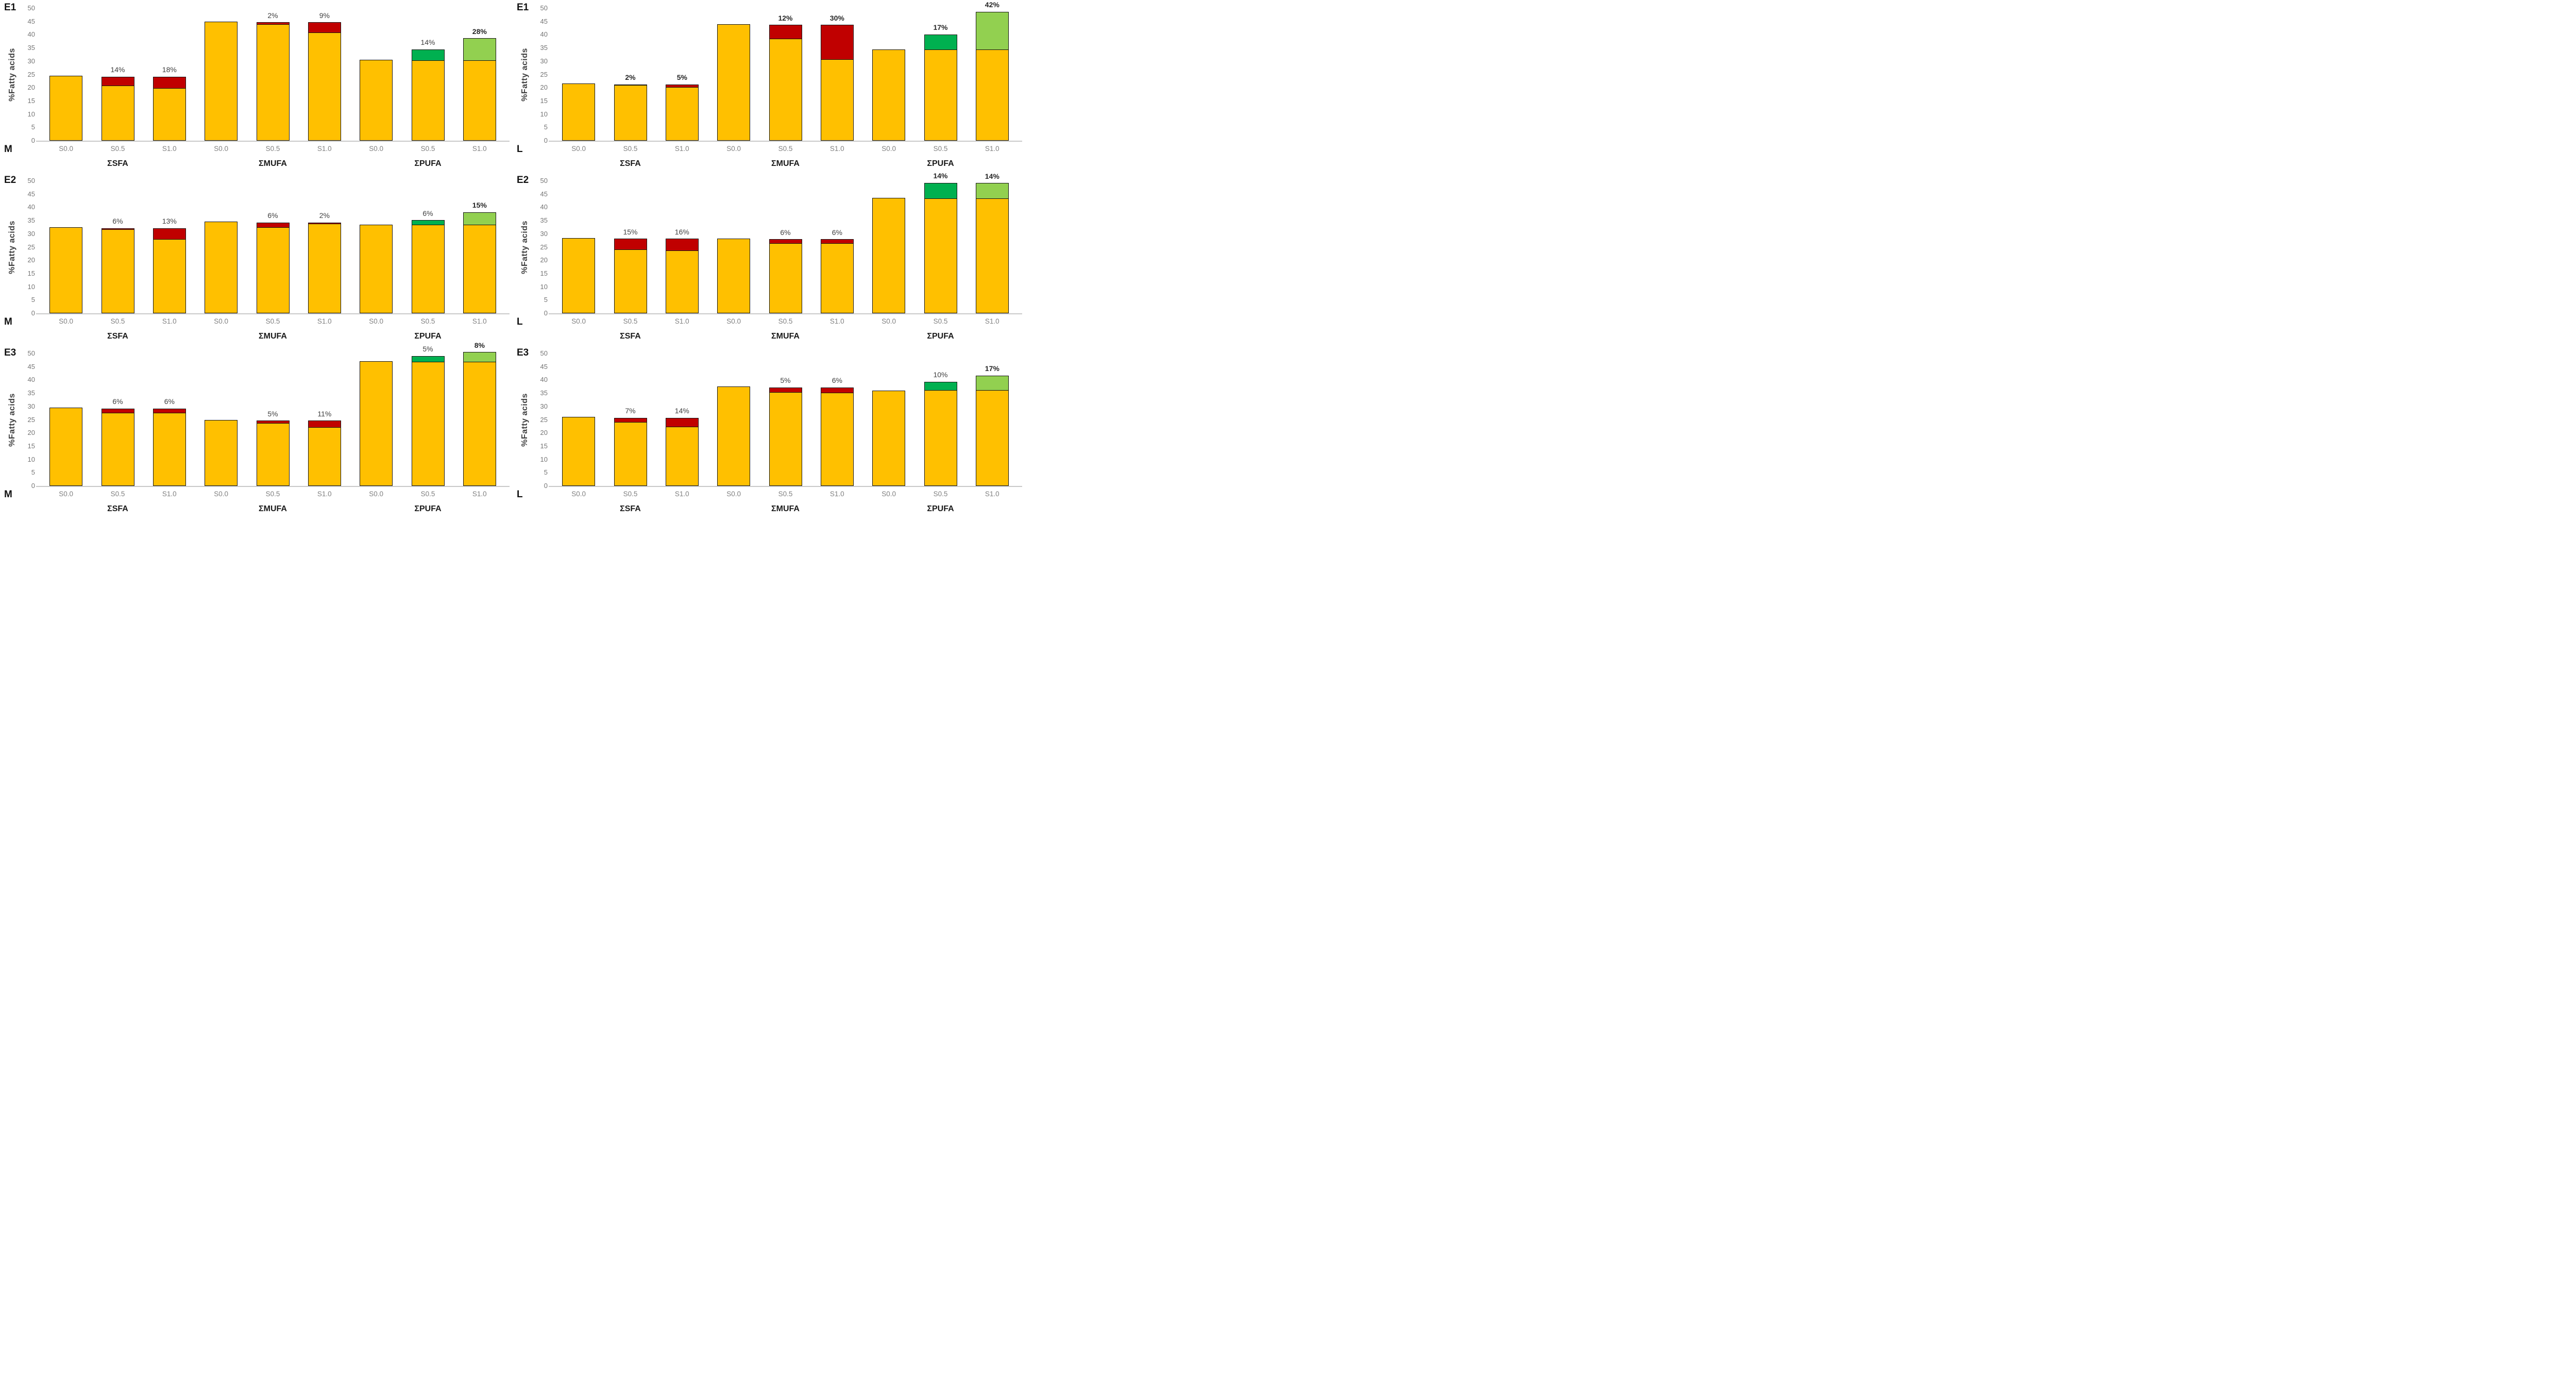 The image size is (2576, 1381). What do you see at coordinates (992, 5) in the screenshot?
I see `percent-change-label: 42%` at bounding box center [992, 5].